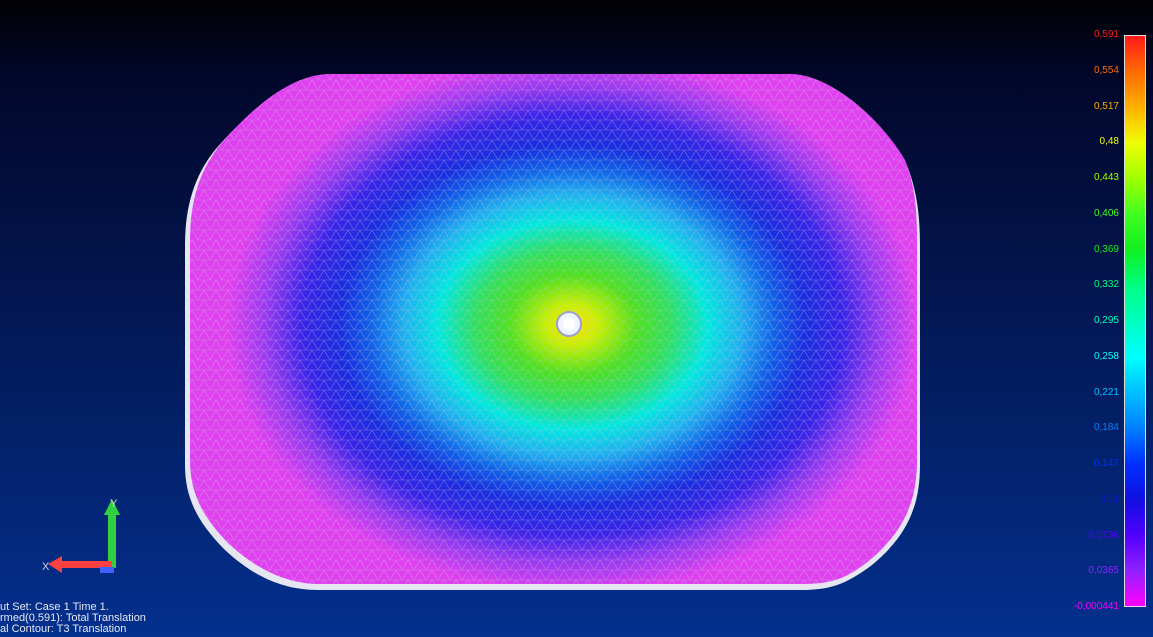  Describe the element at coordinates (1106, 320) in the screenshot. I see `legend-label: 0,295` at that location.